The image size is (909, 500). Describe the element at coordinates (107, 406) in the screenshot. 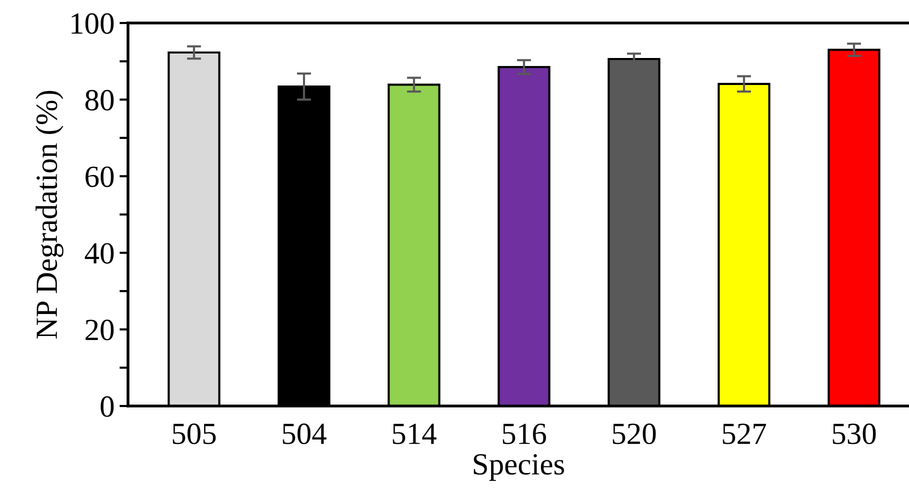

I see `y-tick-label: 0` at that location.